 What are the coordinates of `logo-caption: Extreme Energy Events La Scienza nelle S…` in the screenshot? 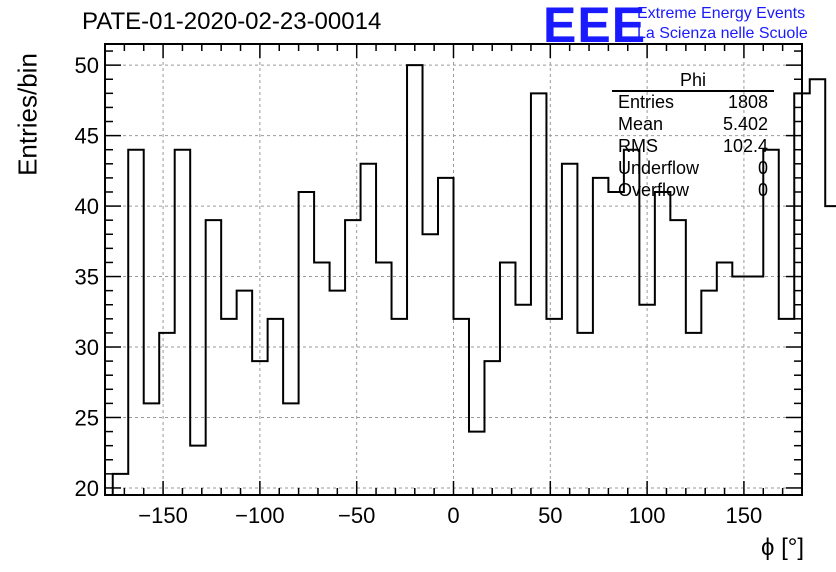 It's located at (722, 24).